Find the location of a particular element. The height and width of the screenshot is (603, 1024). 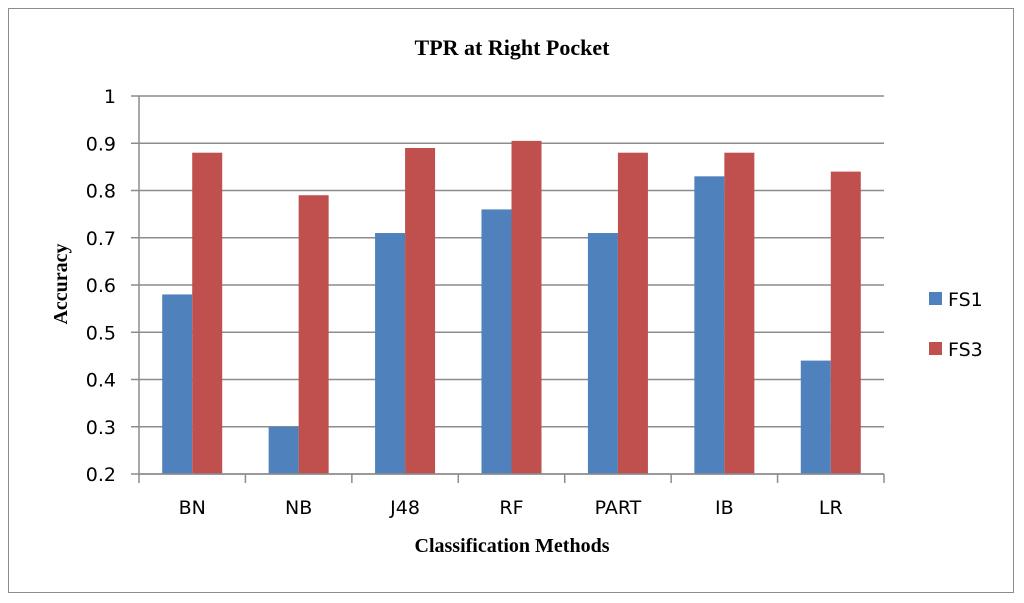

bar-fs3-lr is located at coordinates (845, 322).